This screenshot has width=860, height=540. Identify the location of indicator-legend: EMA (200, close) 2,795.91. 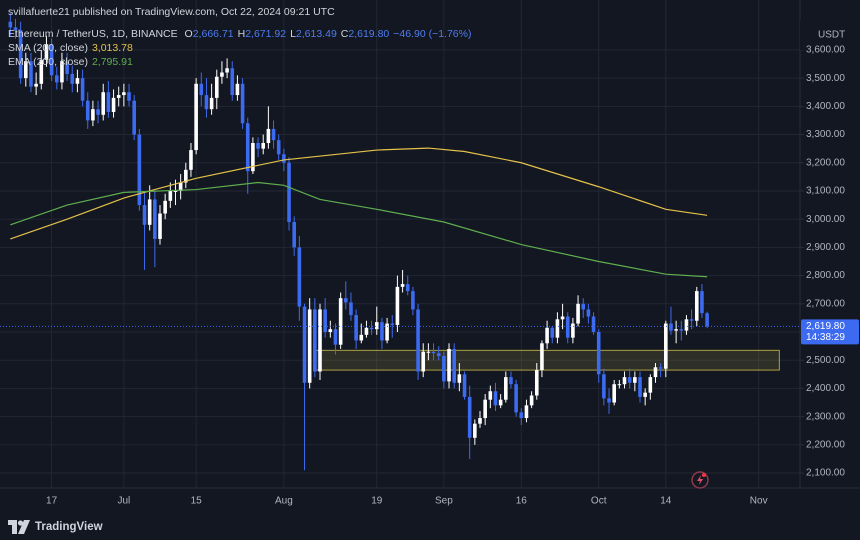
(72, 62).